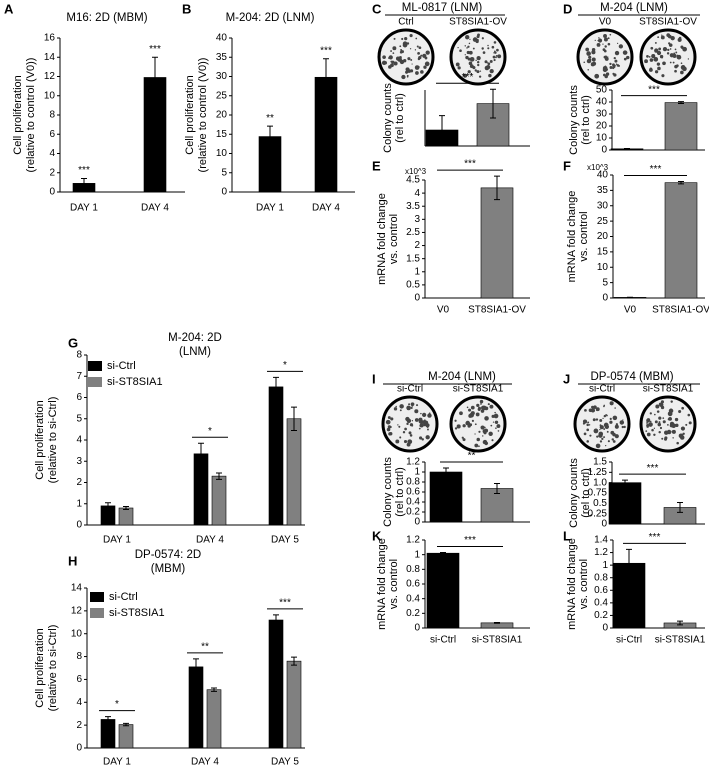  I want to click on legend-swatch, so click(95, 366).